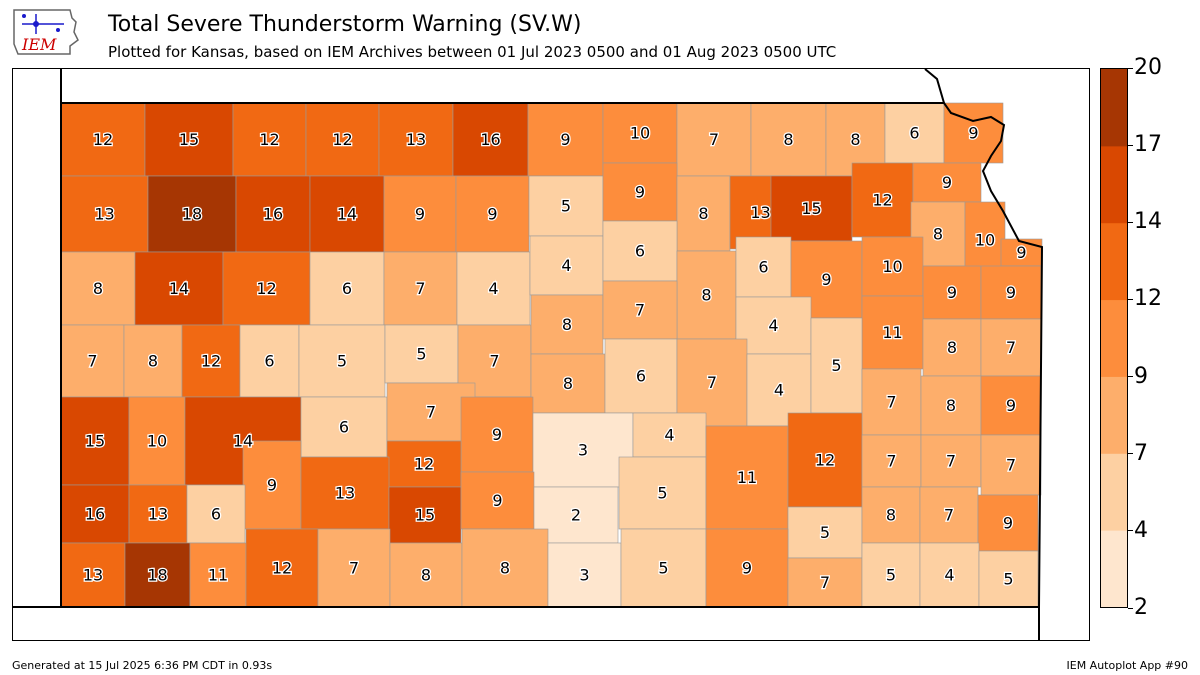  Describe the element at coordinates (345, 24) in the screenshot. I see `map-title: Total Severe Thunderstorm Warning (SV.W)` at that location.